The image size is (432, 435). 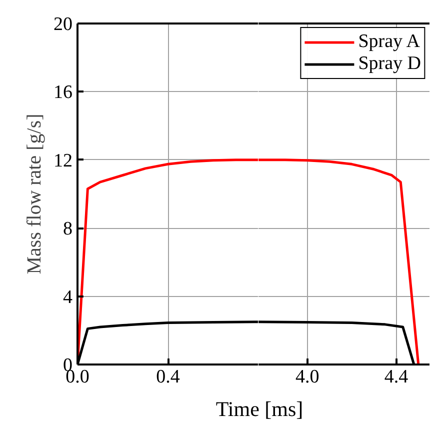 What do you see at coordinates (389, 42) in the screenshot?
I see `legend-label: Spray A` at bounding box center [389, 42].